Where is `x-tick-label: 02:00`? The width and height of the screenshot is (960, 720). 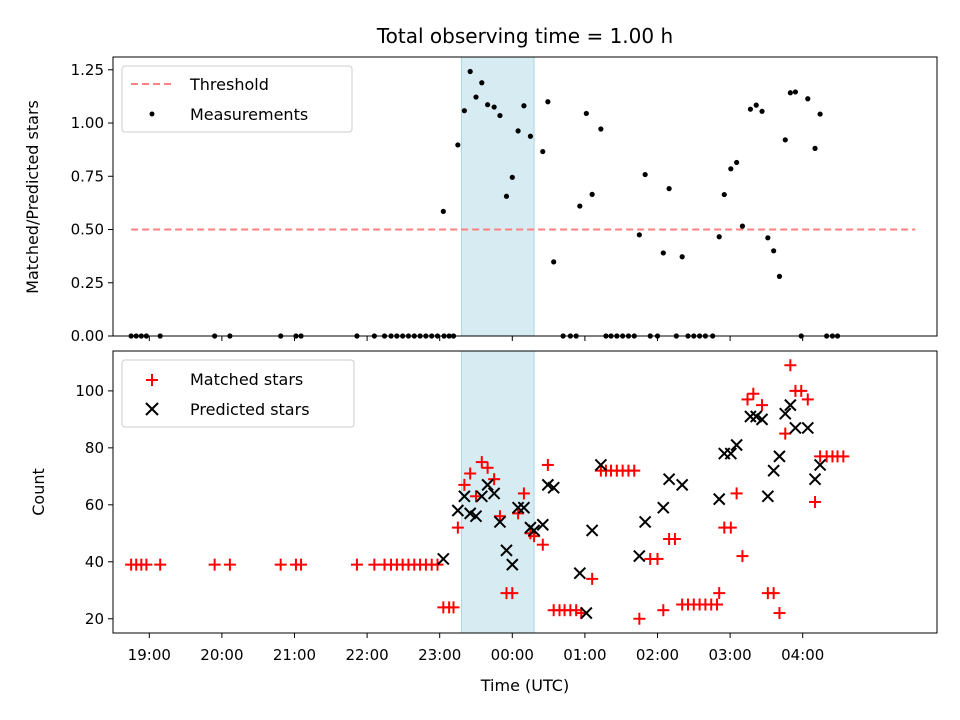
x-tick-label: 02:00 is located at coordinates (657, 655).